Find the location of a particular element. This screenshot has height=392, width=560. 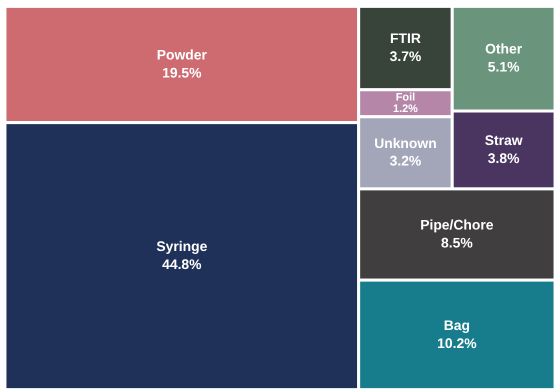

category-label: Foil is located at coordinates (406, 97).